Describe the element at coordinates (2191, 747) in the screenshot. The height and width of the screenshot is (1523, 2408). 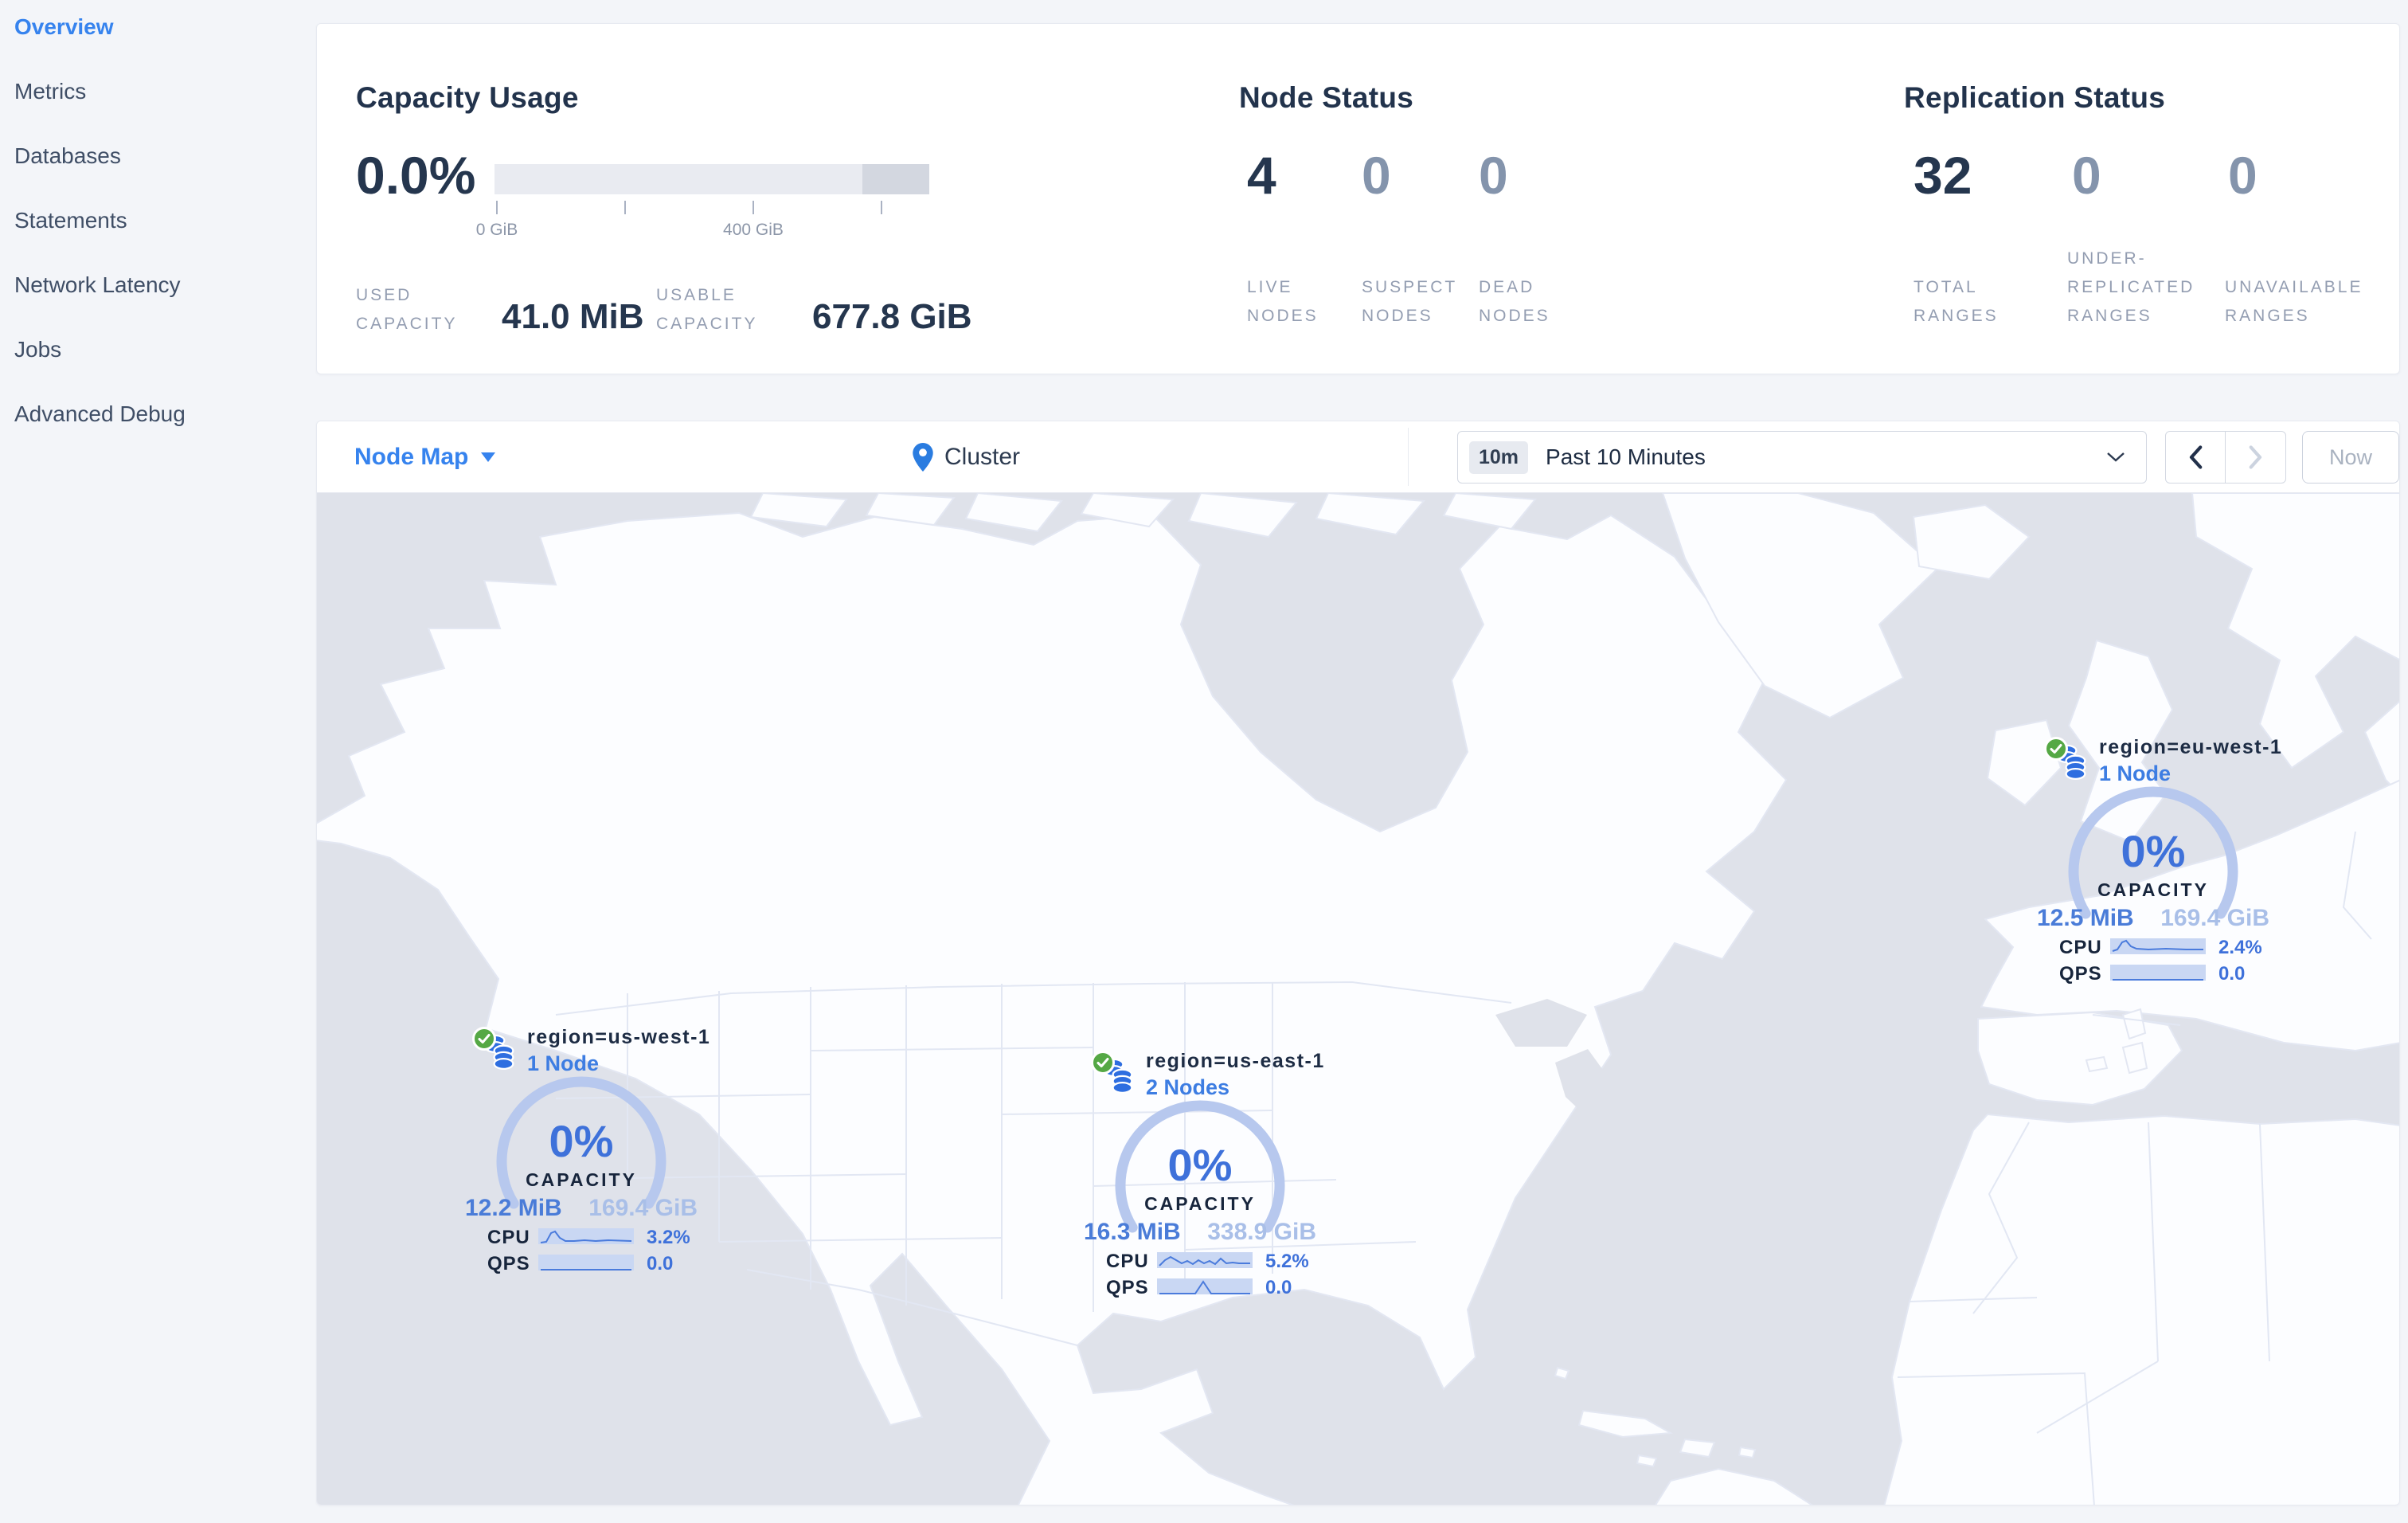
I see `region-name: region=eu-west-1` at that location.